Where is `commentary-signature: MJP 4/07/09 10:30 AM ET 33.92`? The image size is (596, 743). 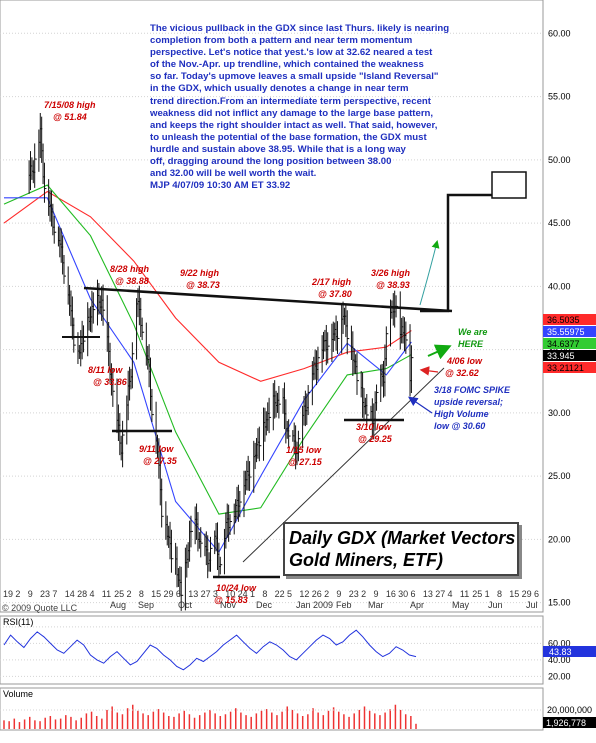 commentary-signature: MJP 4/07/09 10:30 AM ET 33.92 is located at coordinates (220, 186).